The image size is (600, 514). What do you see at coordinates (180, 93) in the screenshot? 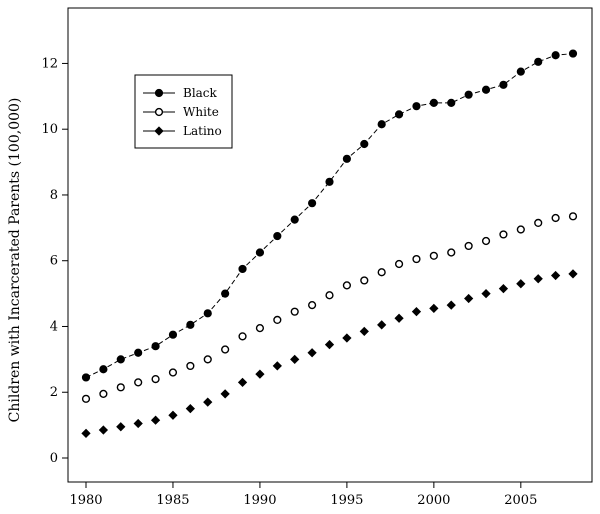
I see `legend-item-black: Black` at bounding box center [180, 93].